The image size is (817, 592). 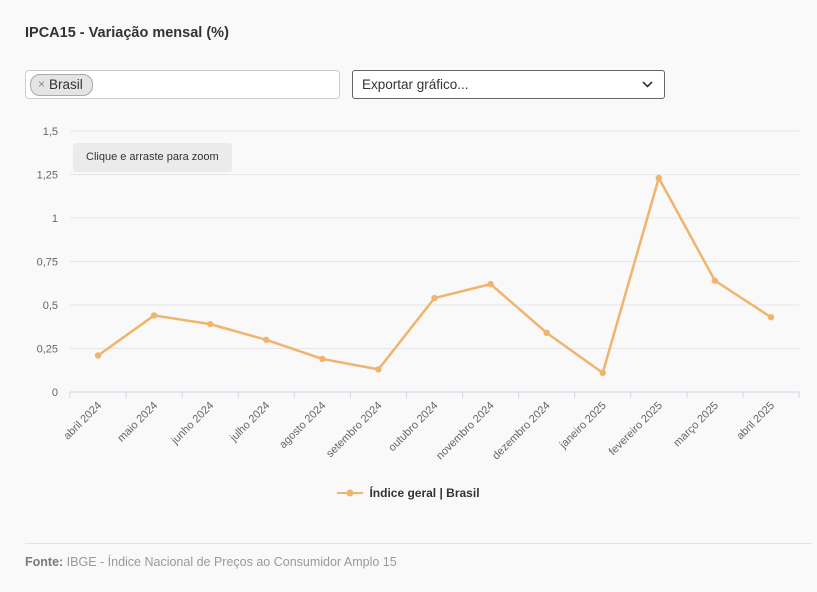 I want to click on remove-tag-icon: ×, so click(x=42, y=83).